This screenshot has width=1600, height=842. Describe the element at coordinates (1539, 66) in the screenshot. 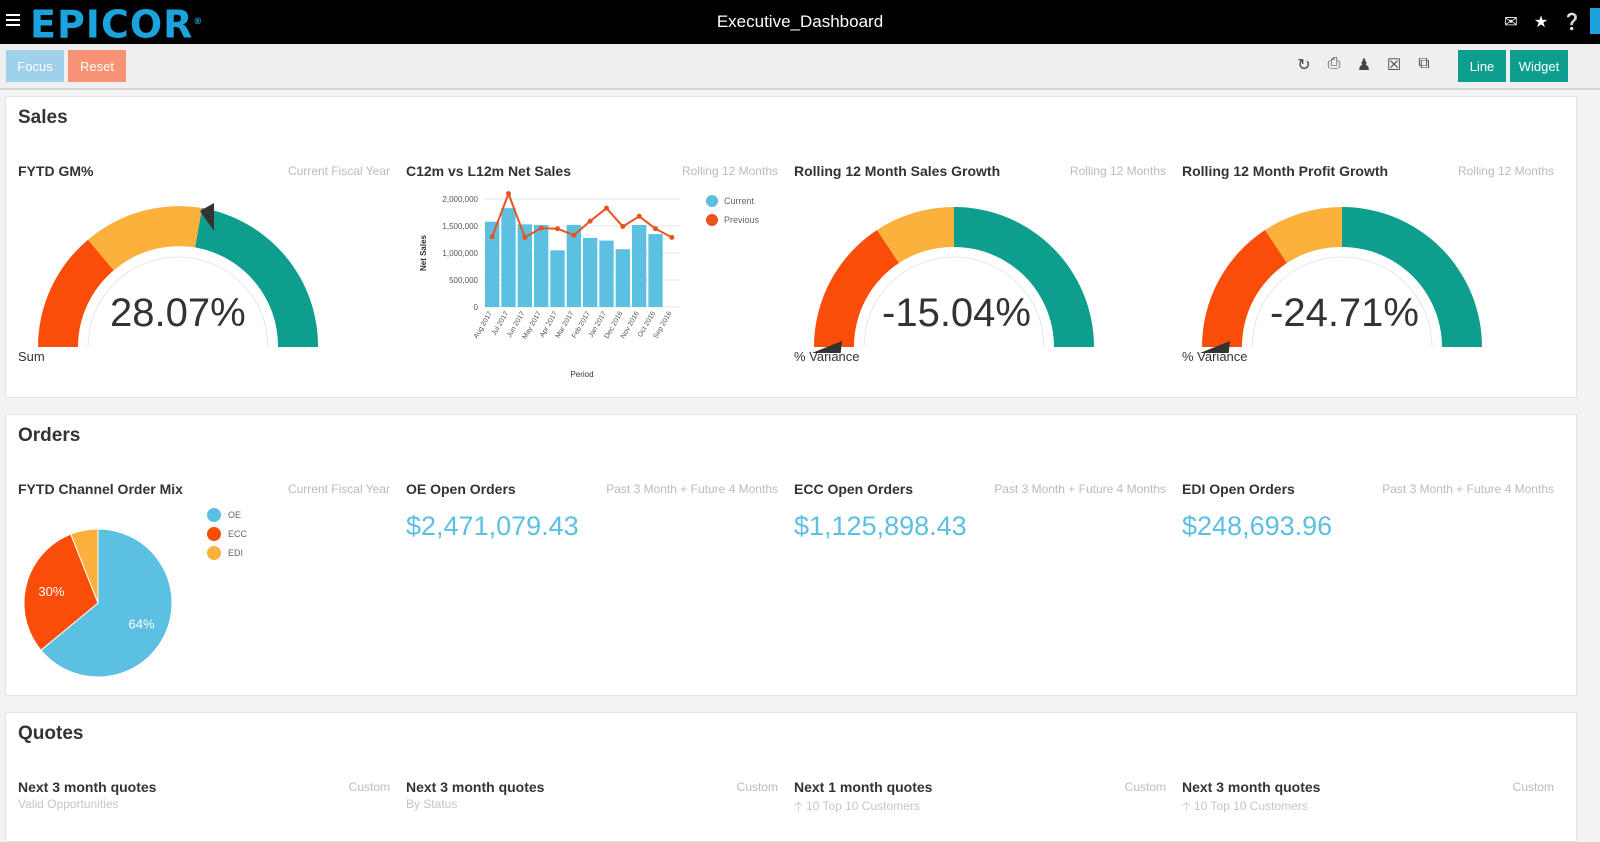

I see `widget-button: Widget` at that location.